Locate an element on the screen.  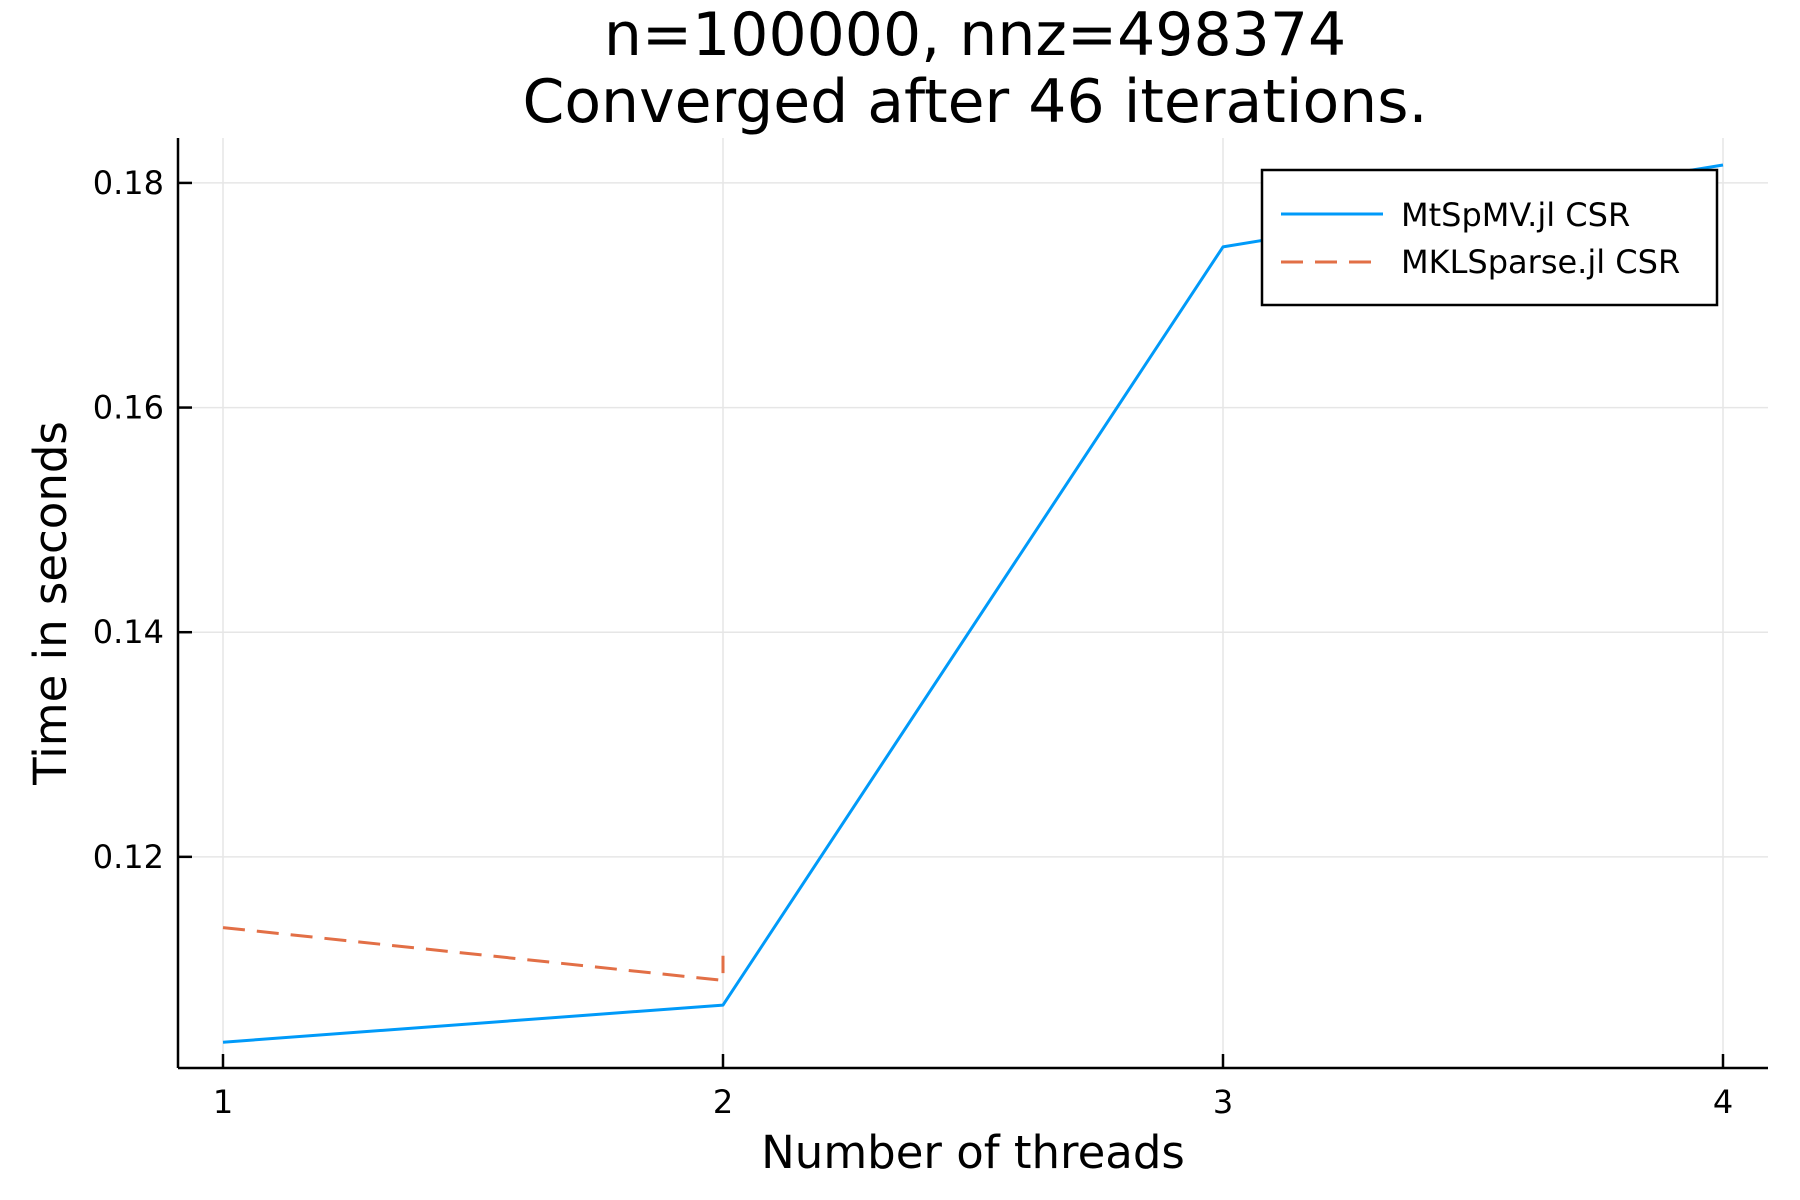
x-tick-label: 1 is located at coordinates (223, 1102).